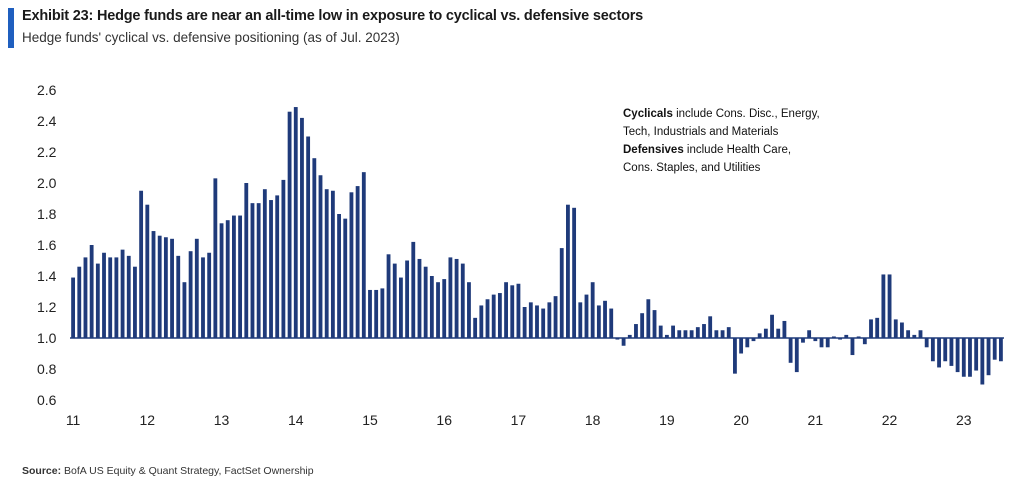 The height and width of the screenshot is (489, 1024). I want to click on x-tick-label: 14, so click(296, 420).